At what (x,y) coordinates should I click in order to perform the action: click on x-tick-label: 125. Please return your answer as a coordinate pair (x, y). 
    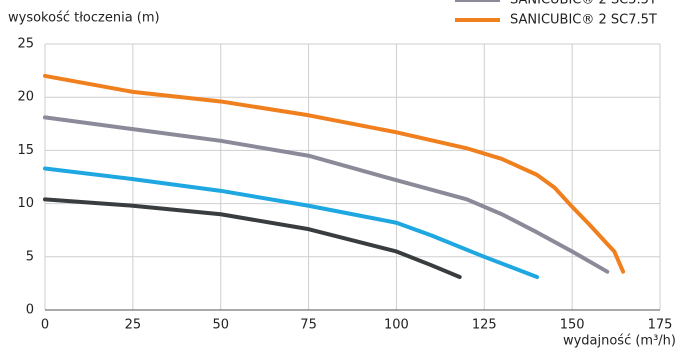
    Looking at the image, I should click on (484, 325).